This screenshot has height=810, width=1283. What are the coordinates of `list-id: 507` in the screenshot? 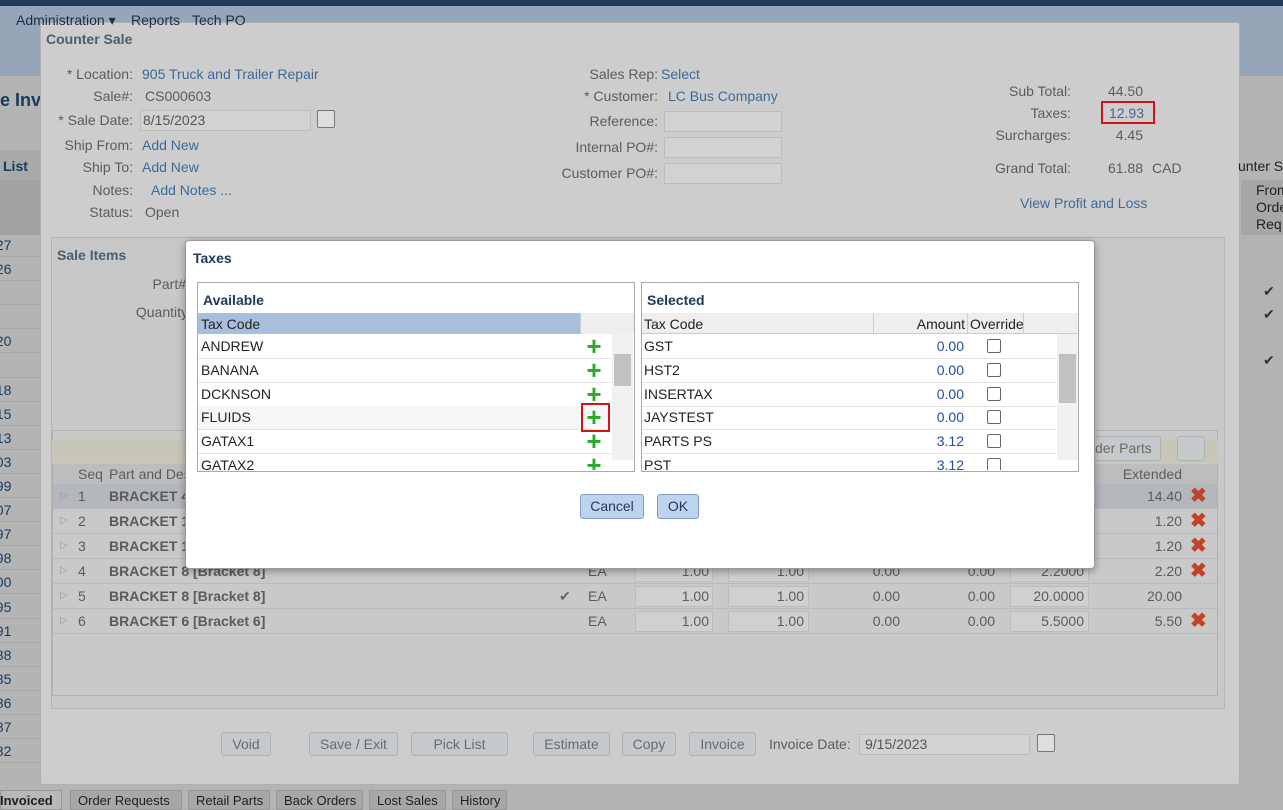 It's located at (6, 510).